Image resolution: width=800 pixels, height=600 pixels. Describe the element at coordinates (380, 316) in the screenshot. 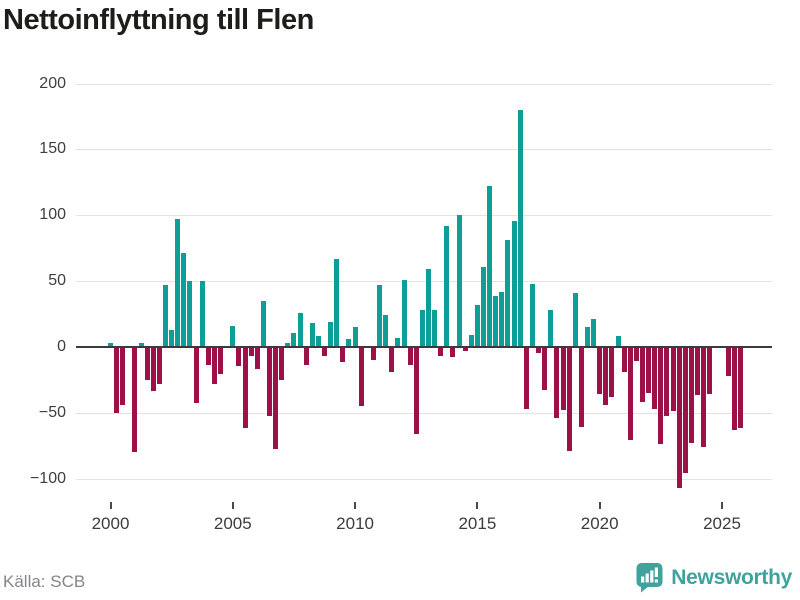

I see `bar-2011-q1` at that location.